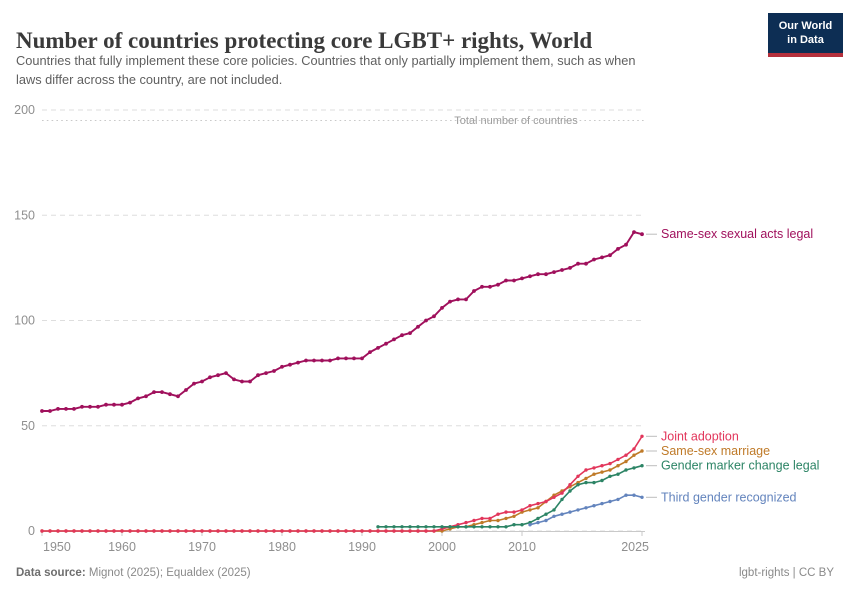  What do you see at coordinates (740, 466) in the screenshot?
I see `series-label-gender-marker-change-legal: Gender marker change legal` at bounding box center [740, 466].